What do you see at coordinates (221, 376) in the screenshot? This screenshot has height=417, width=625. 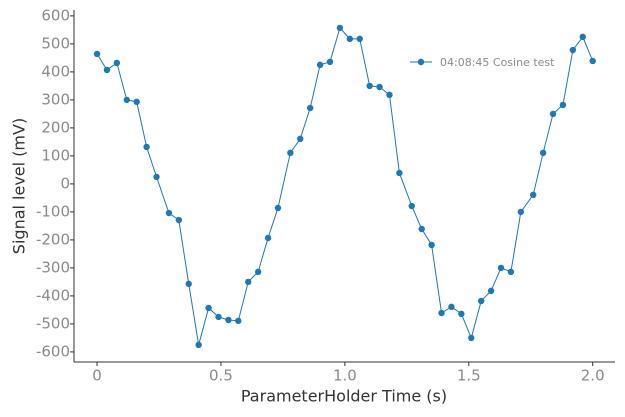 I see `x-tick-label: 0.5` at bounding box center [221, 376].